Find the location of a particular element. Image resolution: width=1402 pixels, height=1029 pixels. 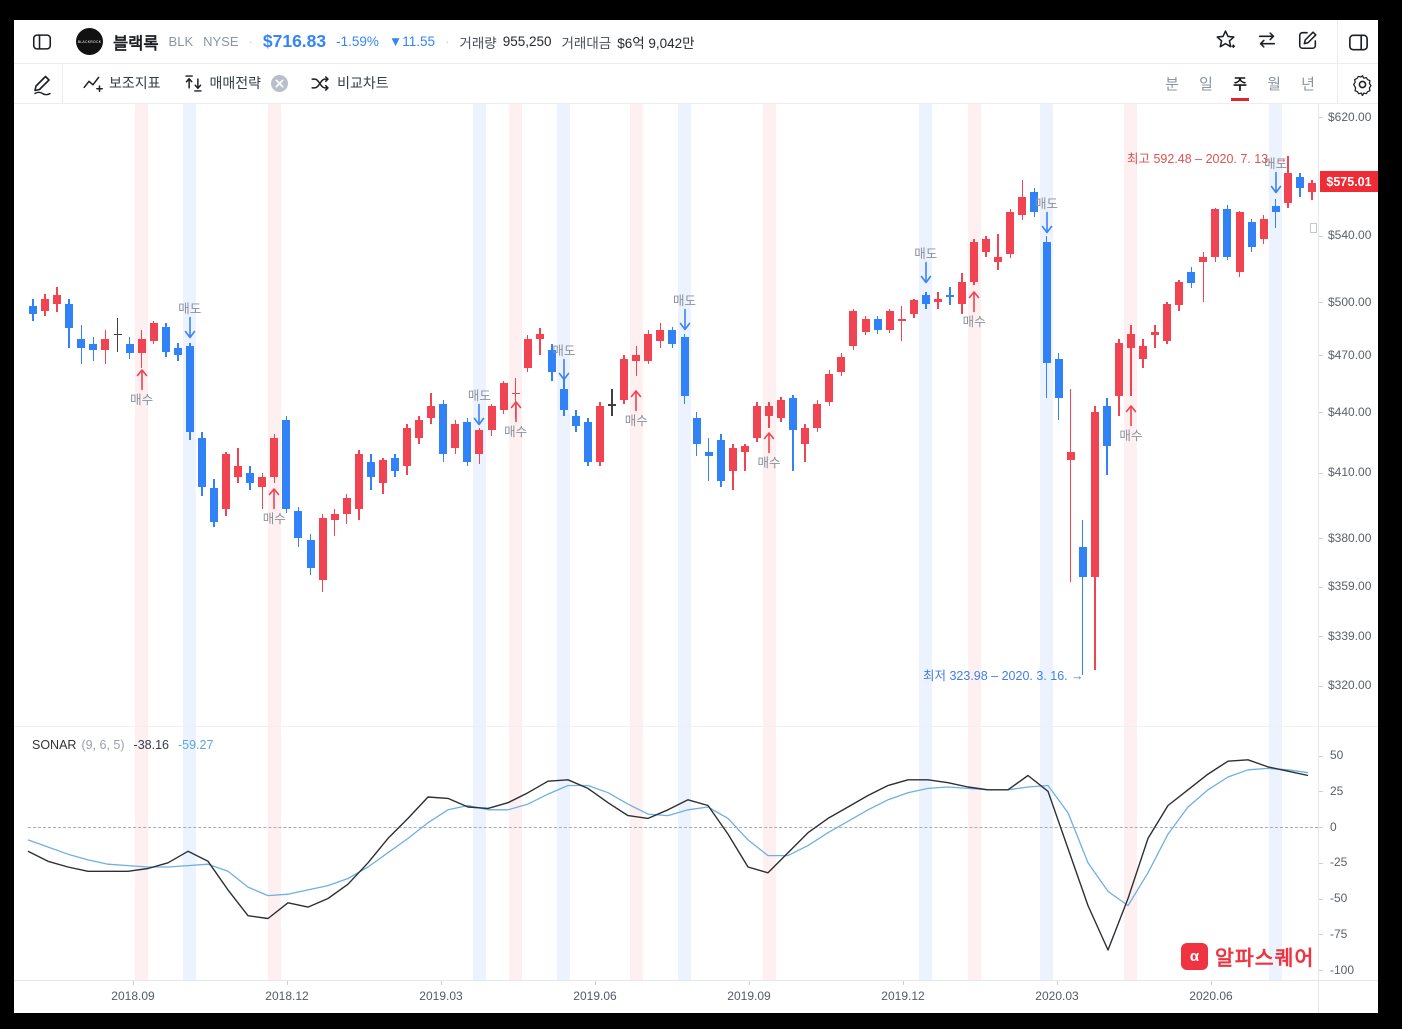

current-price: $716.83 is located at coordinates (294, 41).